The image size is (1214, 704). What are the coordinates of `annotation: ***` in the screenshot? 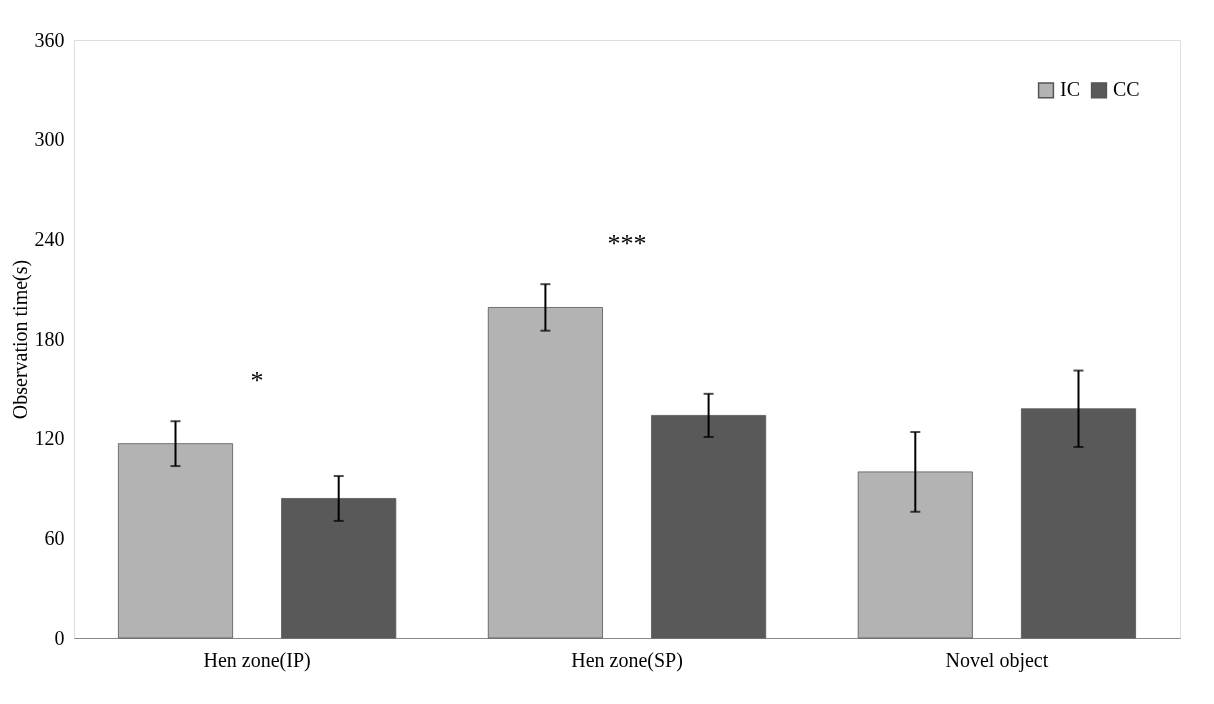 It's located at (627, 244).